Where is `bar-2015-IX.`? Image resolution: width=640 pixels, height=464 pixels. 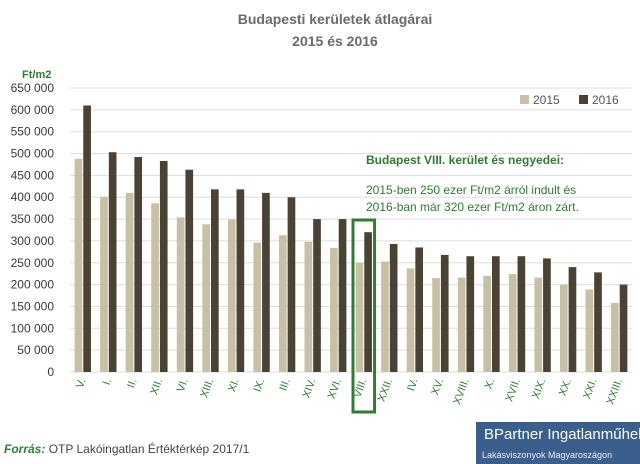 bar-2015-IX. is located at coordinates (257, 307).